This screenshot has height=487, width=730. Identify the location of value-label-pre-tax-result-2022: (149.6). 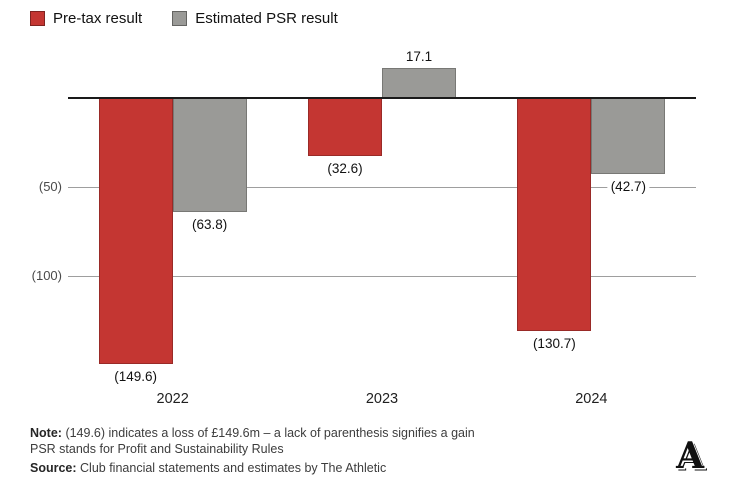
(136, 377).